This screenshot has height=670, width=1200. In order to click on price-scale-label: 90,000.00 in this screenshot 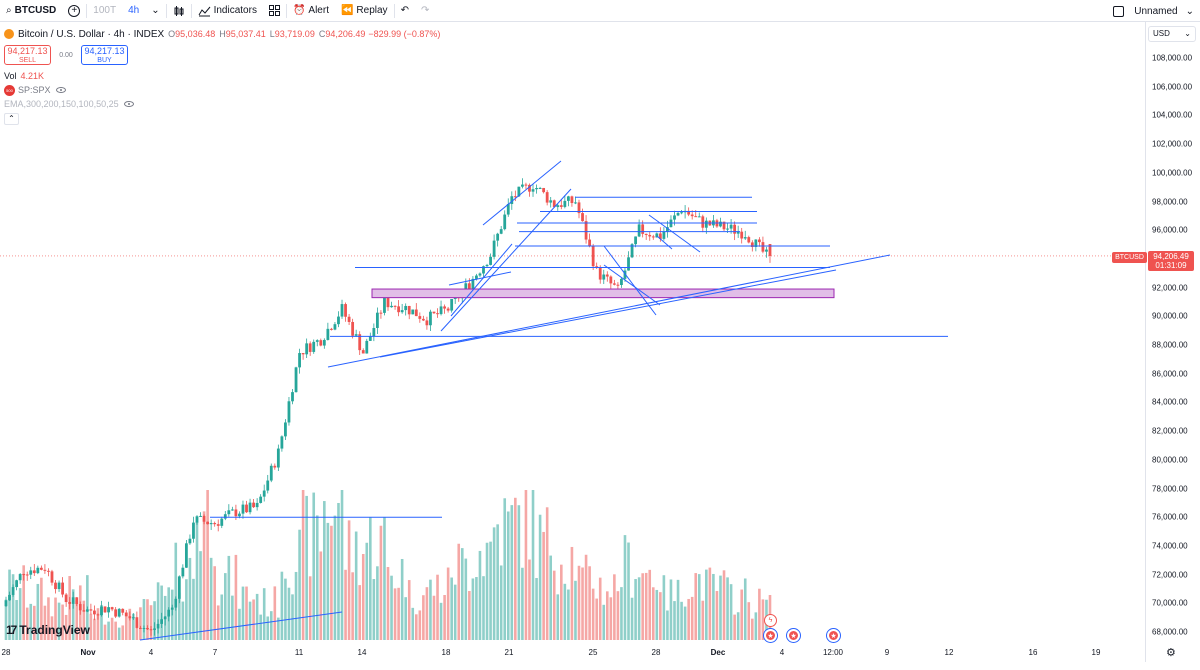, I will do `click(1170, 316)`.